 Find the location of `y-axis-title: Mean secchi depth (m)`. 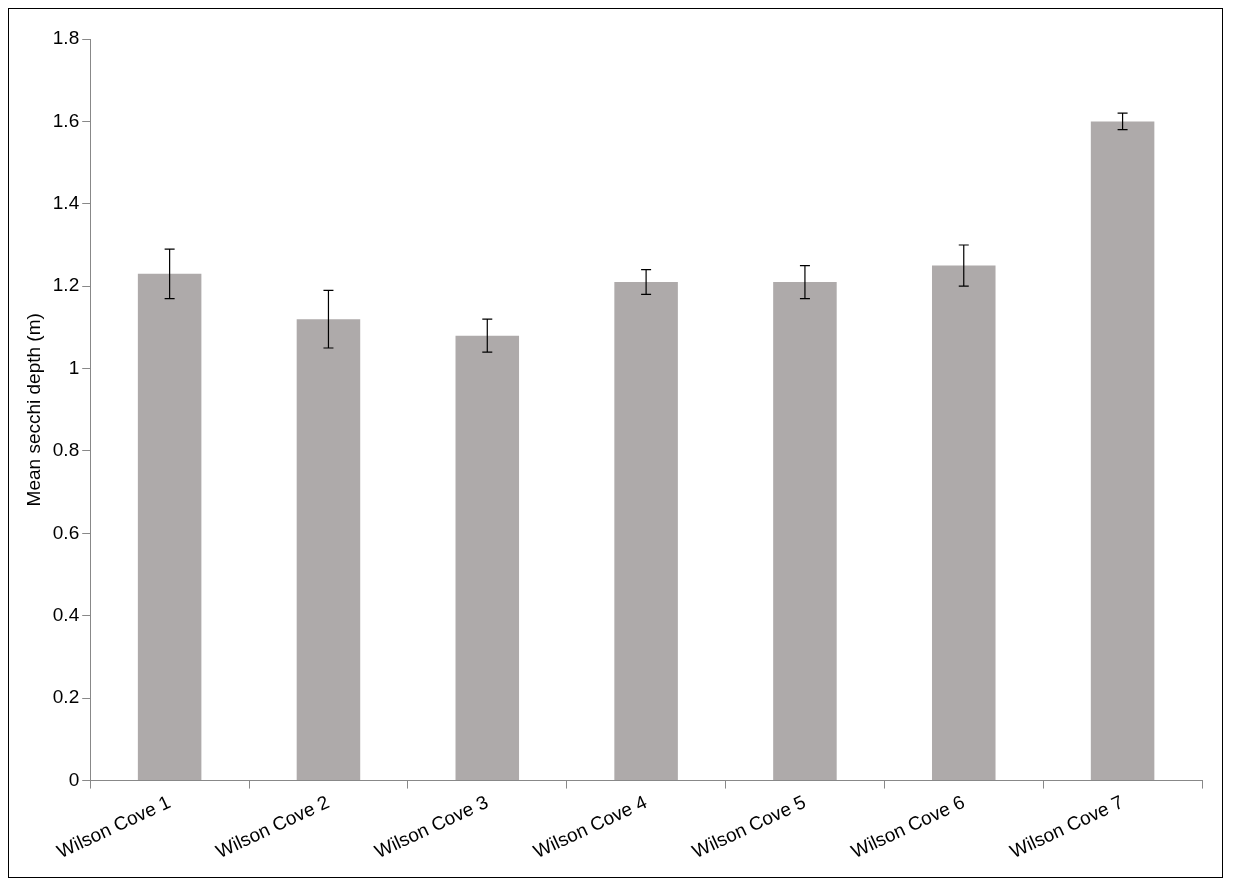

y-axis-title: Mean secchi depth (m) is located at coordinates (33, 410).